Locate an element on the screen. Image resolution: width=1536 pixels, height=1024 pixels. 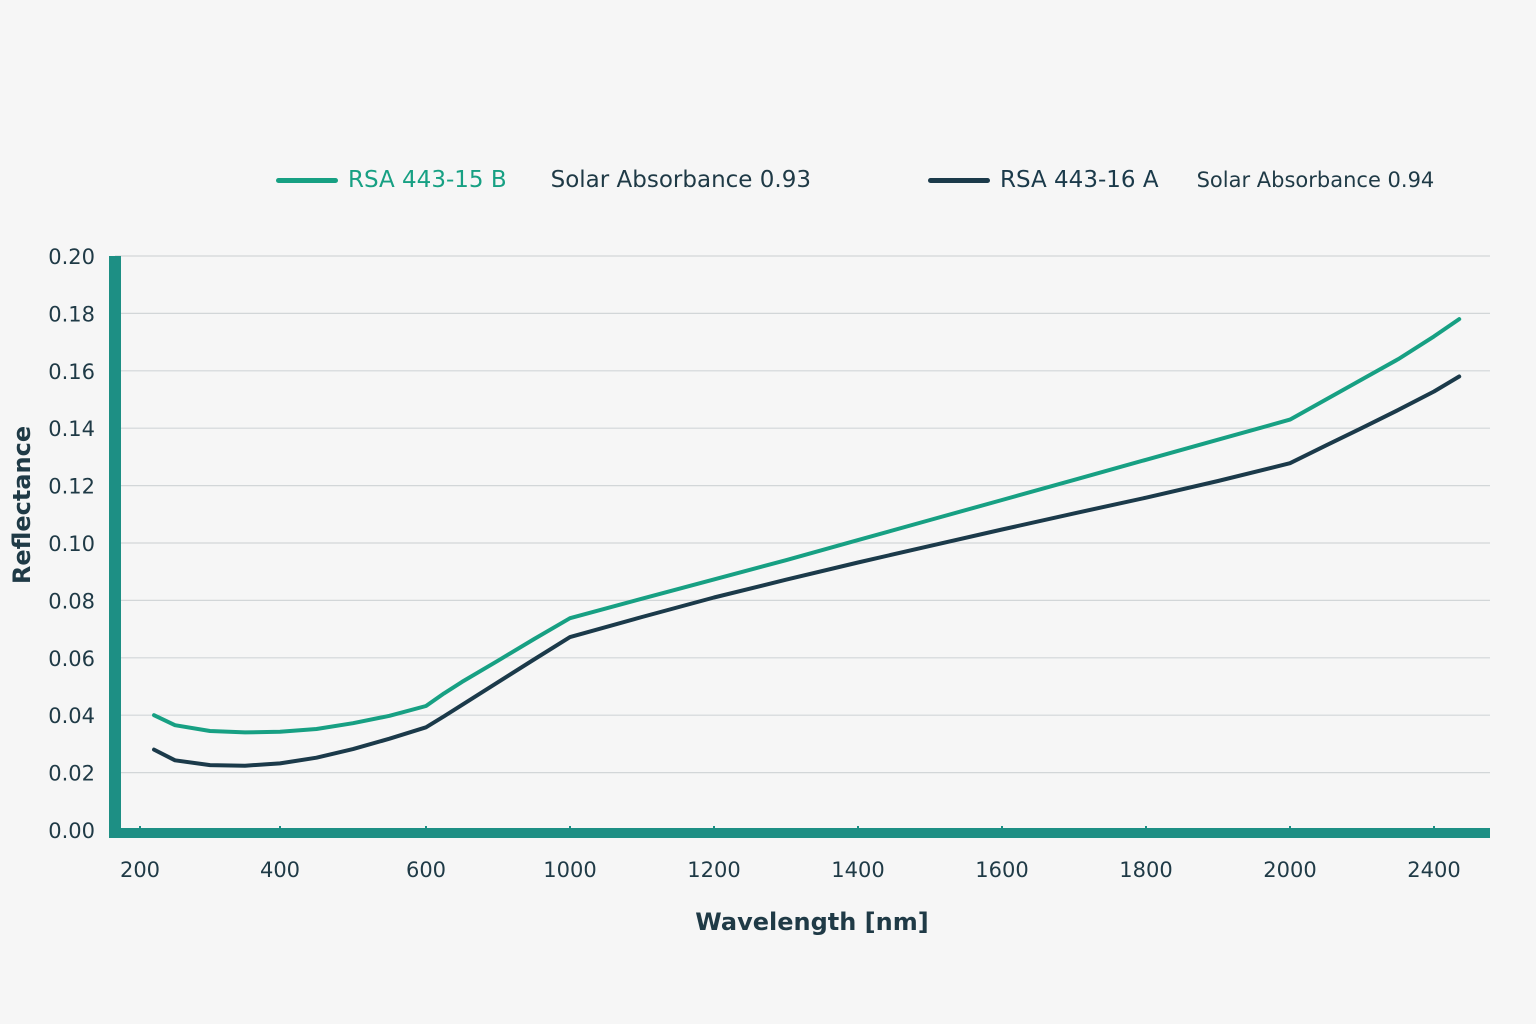
legend-item-series-1: RSA 443-15 B Solar Absorbance 0.93 is located at coordinates (543, 180).